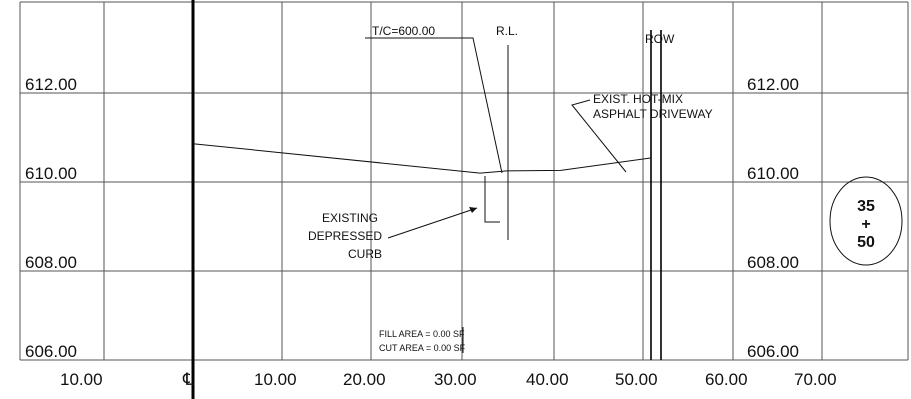  Describe the element at coordinates (345, 236) in the screenshot. I see `curb-label-line2: DEPRESSED` at that location.